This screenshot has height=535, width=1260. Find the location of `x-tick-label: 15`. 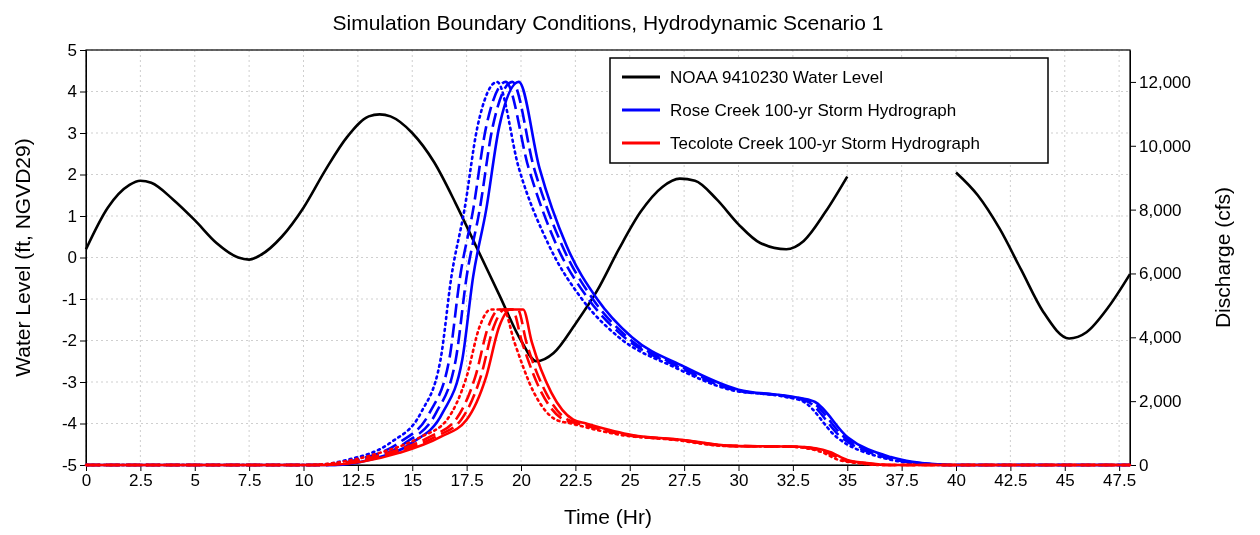

x-tick-label: 15 is located at coordinates (413, 481).